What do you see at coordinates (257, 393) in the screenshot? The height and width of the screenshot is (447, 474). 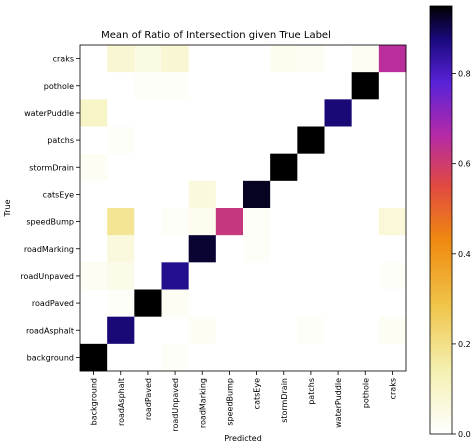 I see `x-tick-label: catsEye` at bounding box center [257, 393].